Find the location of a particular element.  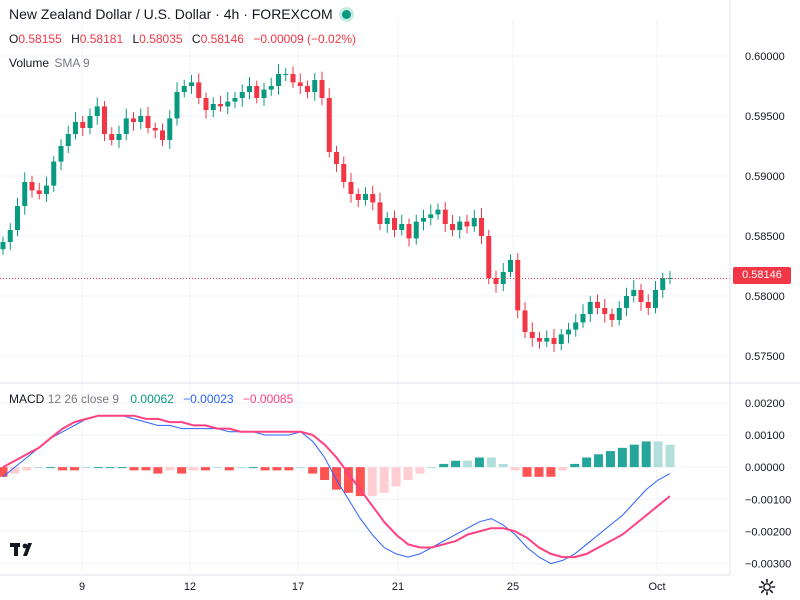

time-axis-label: 17 is located at coordinates (298, 587).